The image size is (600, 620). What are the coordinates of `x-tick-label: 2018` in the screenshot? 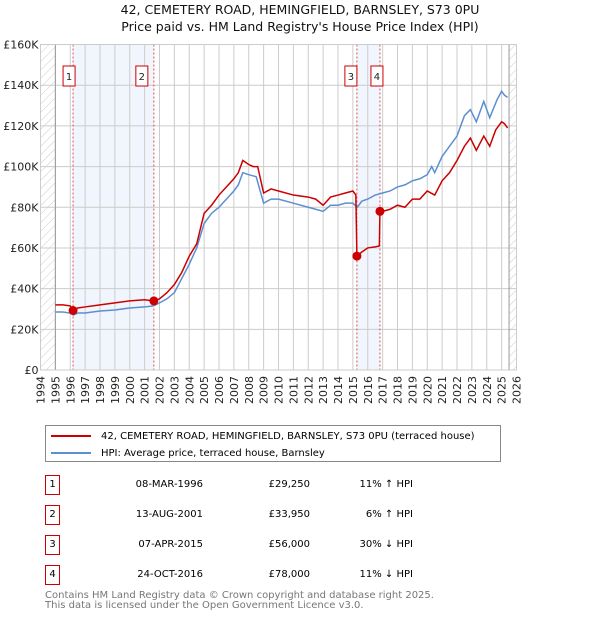 It's located at (398, 390).